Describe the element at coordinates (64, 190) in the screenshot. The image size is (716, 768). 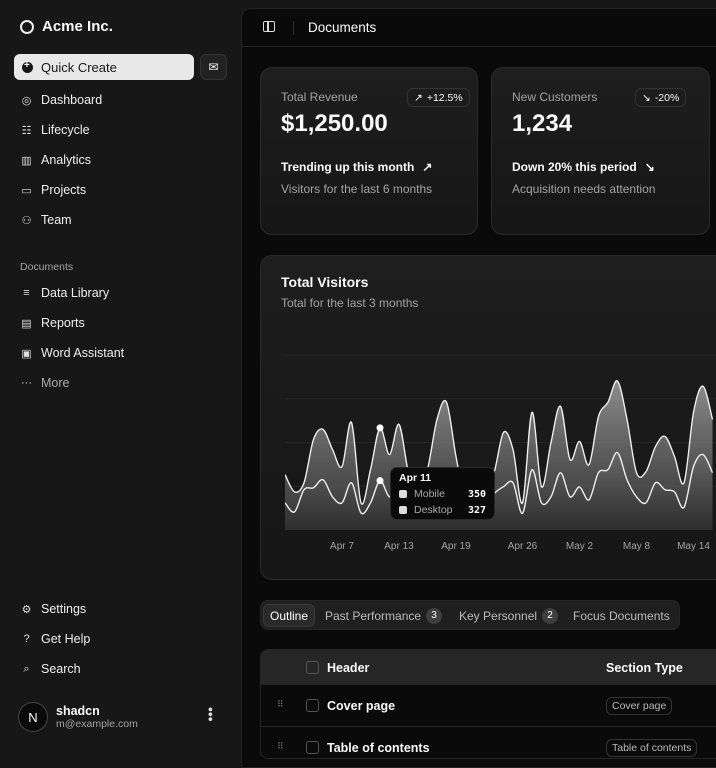
I see `nav-label: Projects` at that location.